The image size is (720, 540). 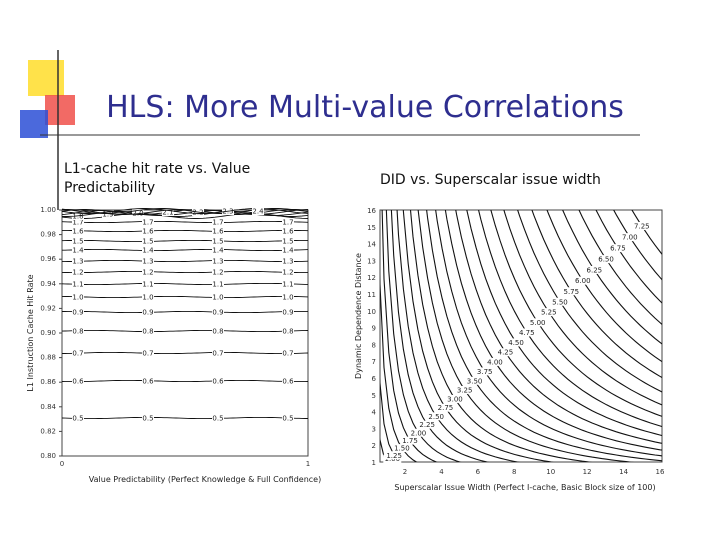 I want to click on y-tick-label: 0.96, so click(x=48, y=259).